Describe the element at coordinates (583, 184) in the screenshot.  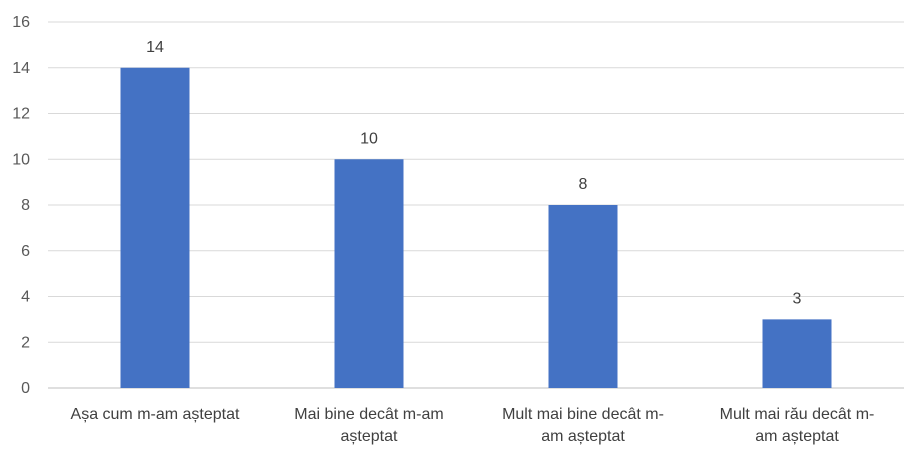
I see `data-label: 8` at that location.